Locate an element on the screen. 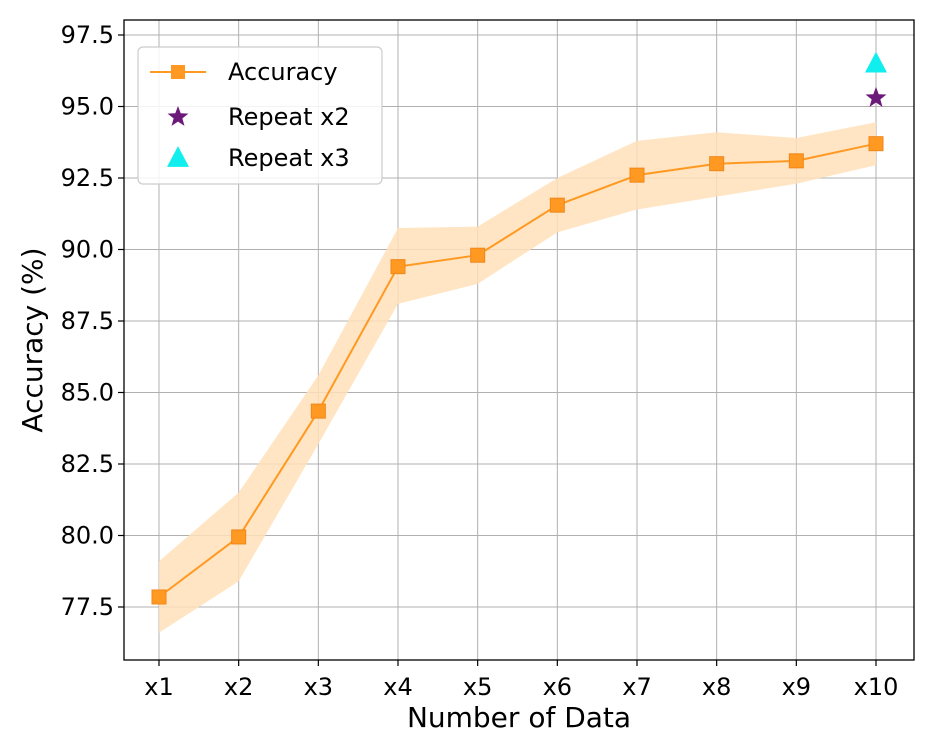 This screenshot has height=736, width=936. y-tick-label: 85.0 is located at coordinates (87, 393).